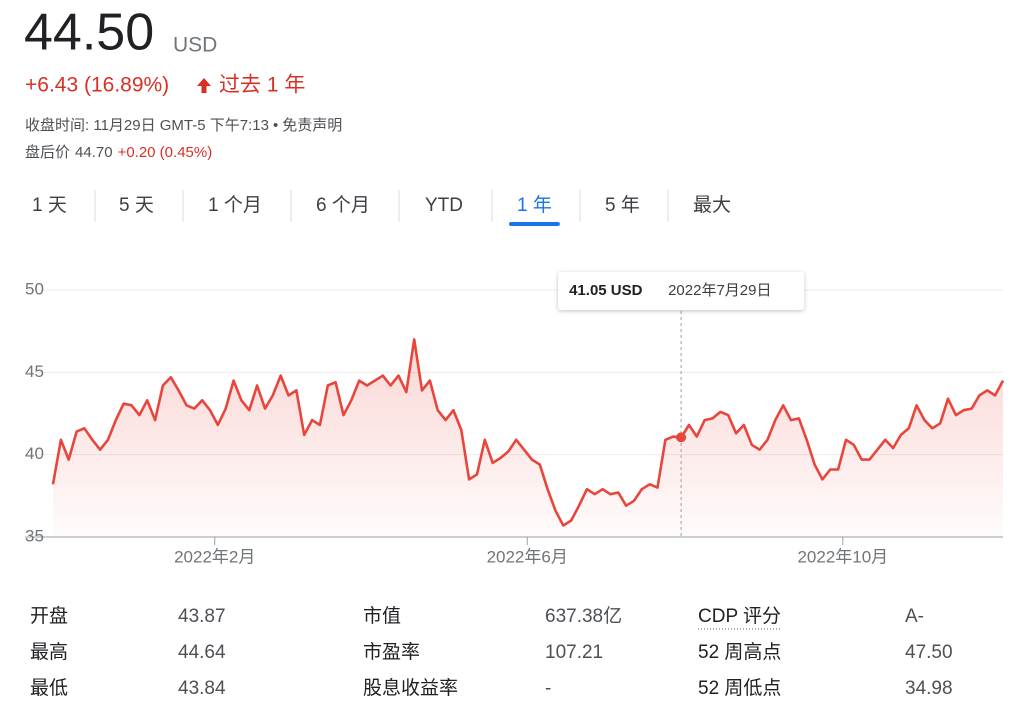 Image resolution: width=1022 pixels, height=722 pixels. What do you see at coordinates (712, 205) in the screenshot?
I see `range-tab: 最大` at bounding box center [712, 205].